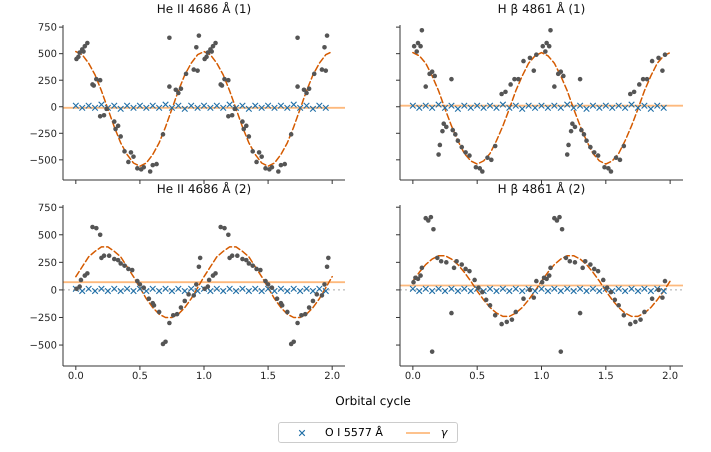 This screenshot has width=711, height=452. I want to click on chart-title: H β 4861 Å (1), so click(541, 9).